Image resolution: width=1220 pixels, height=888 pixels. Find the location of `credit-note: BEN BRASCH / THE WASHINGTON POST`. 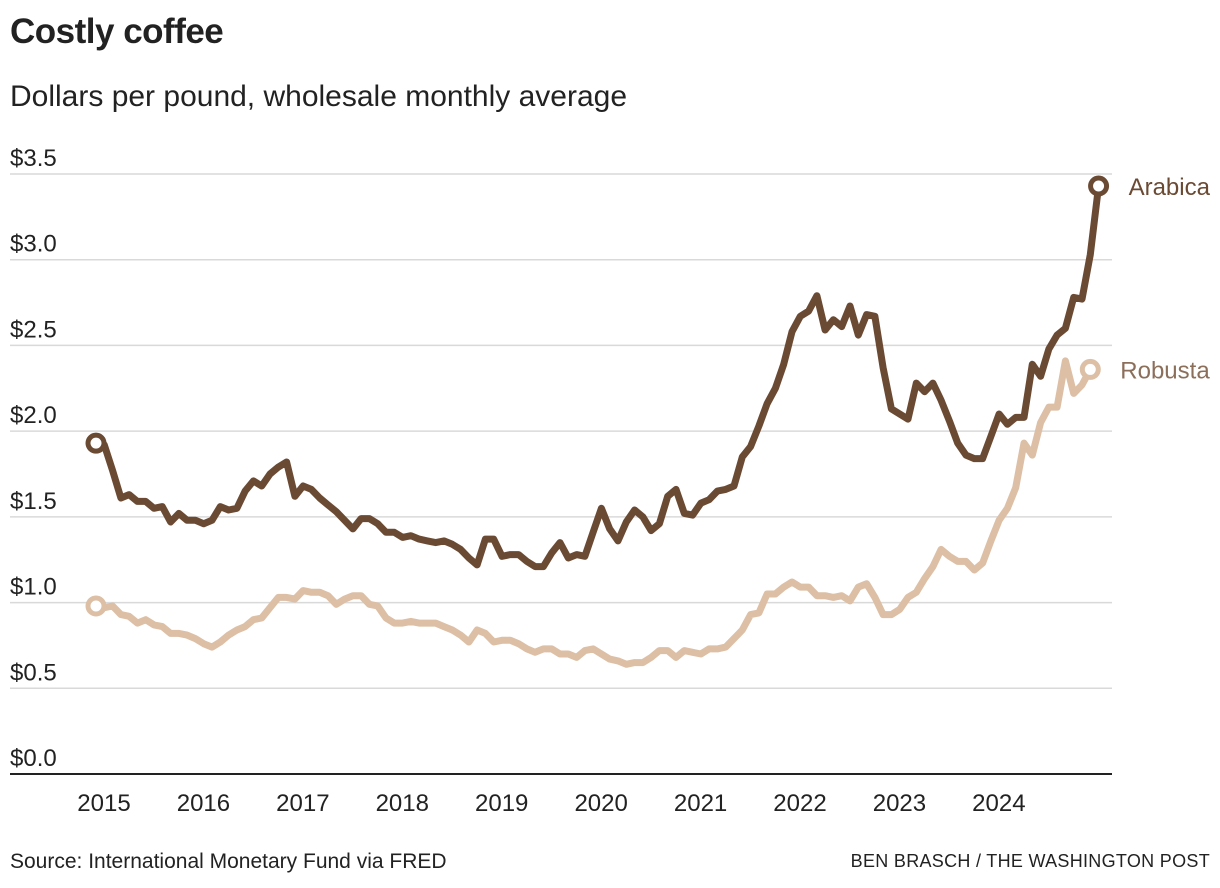

credit-note: BEN BRASCH / THE WASHINGTON POST is located at coordinates (1030, 861).